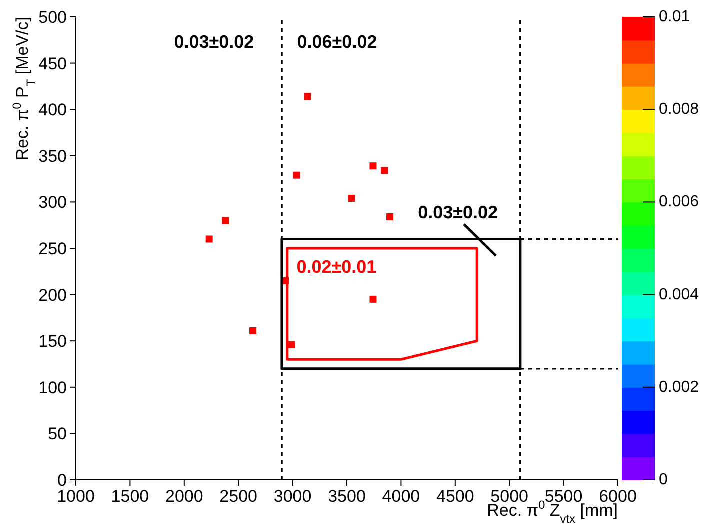 The image size is (706, 529). Describe the element at coordinates (293, 496) in the screenshot. I see `x-tick-label: 3000` at that location.